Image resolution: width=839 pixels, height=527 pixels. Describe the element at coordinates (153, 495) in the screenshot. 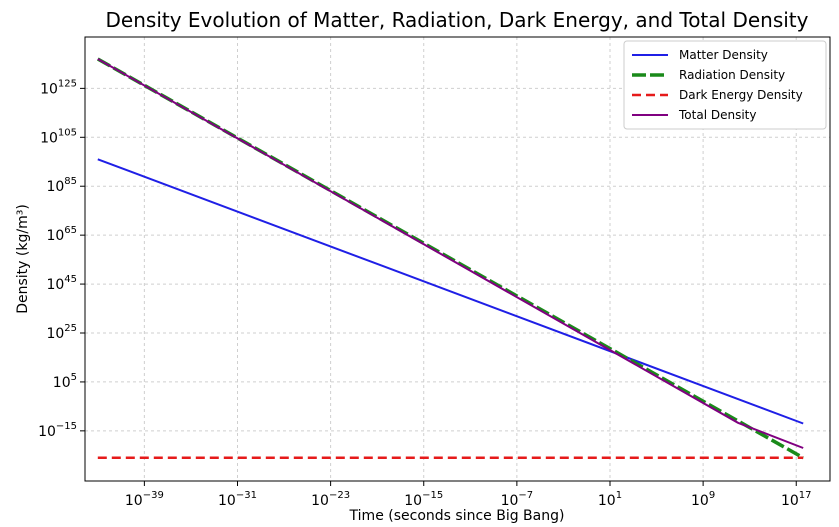

I see `x-tick-exp: −39` at that location.